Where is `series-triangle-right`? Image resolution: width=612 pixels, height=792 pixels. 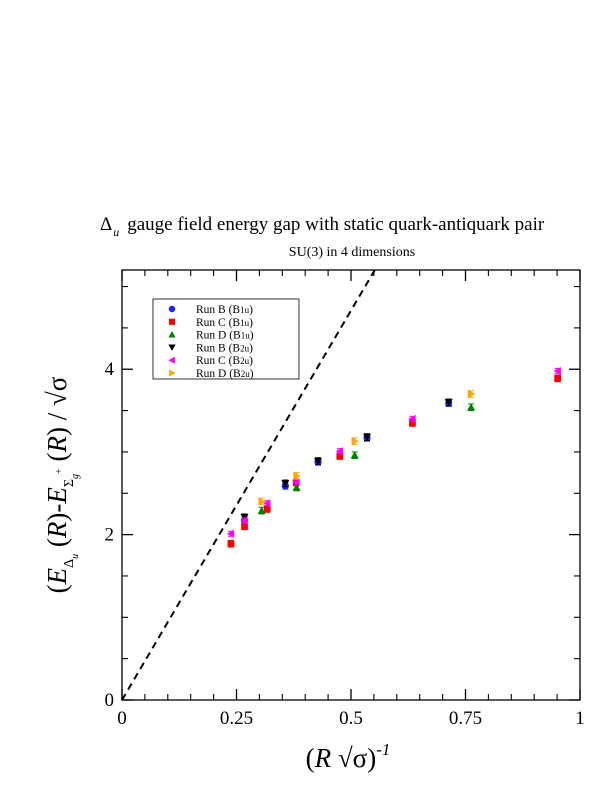 series-triangle-right is located at coordinates (367, 448).